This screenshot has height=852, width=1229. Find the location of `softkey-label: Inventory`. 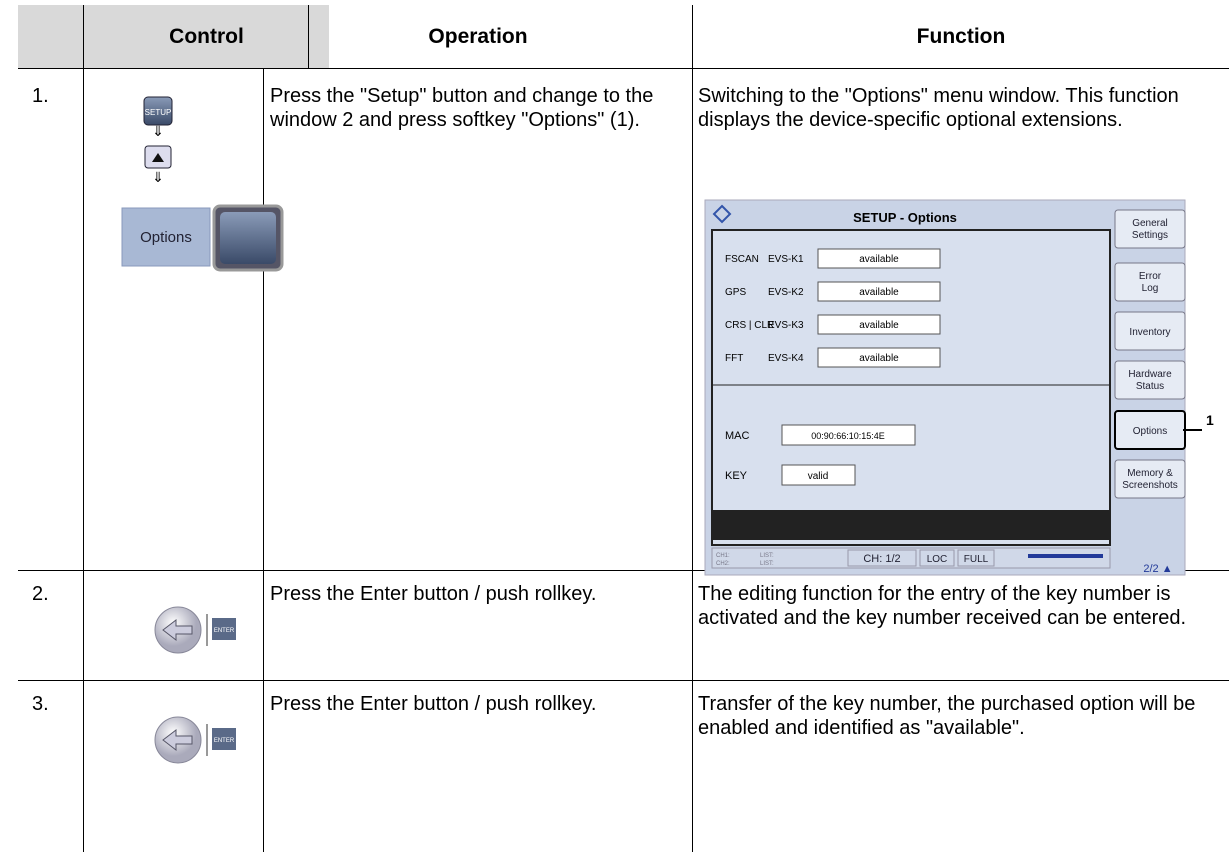

softkey-label: Inventory is located at coordinates (1149, 332).